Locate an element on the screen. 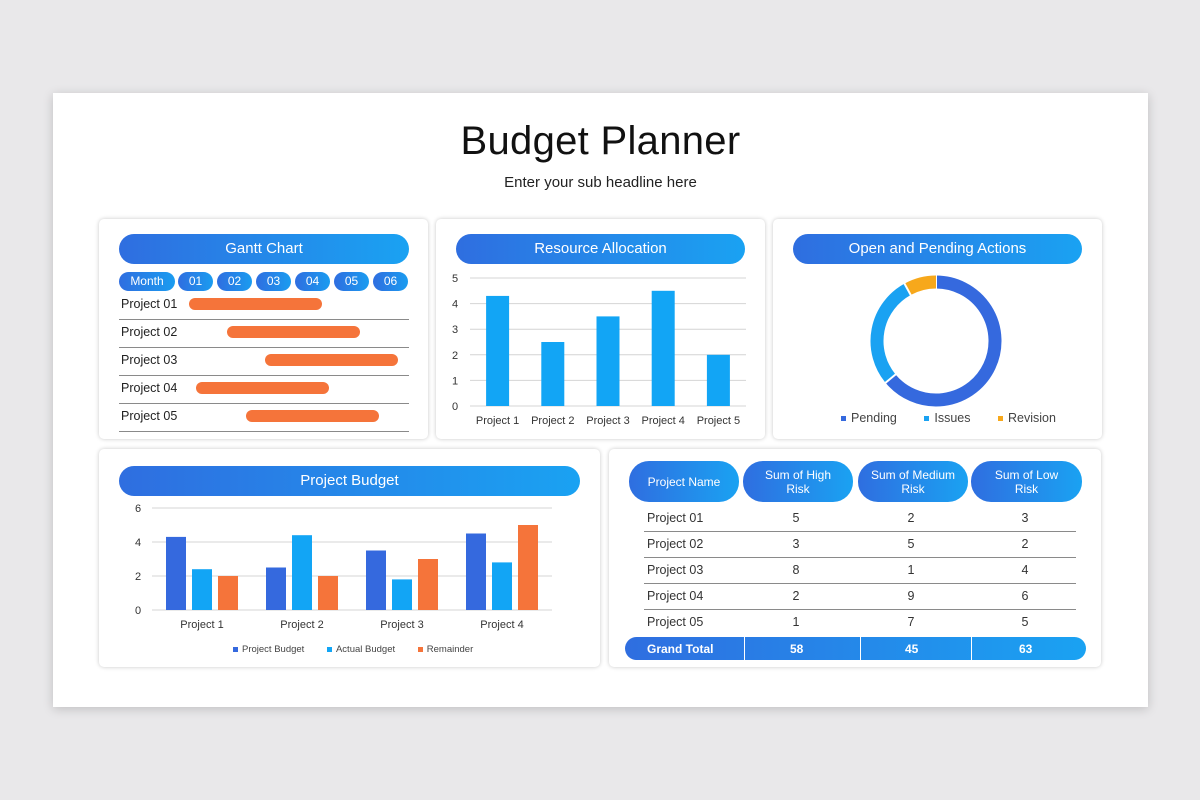  donut-legend: Pending Issues Revision is located at coordinates (948, 418).